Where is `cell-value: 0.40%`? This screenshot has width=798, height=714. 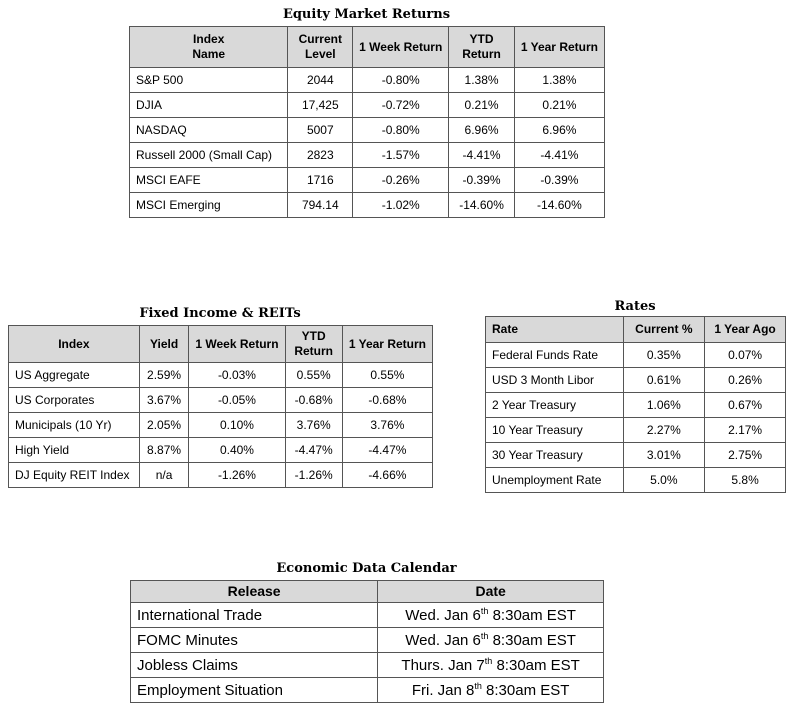
cell-value: 0.40% is located at coordinates (237, 450).